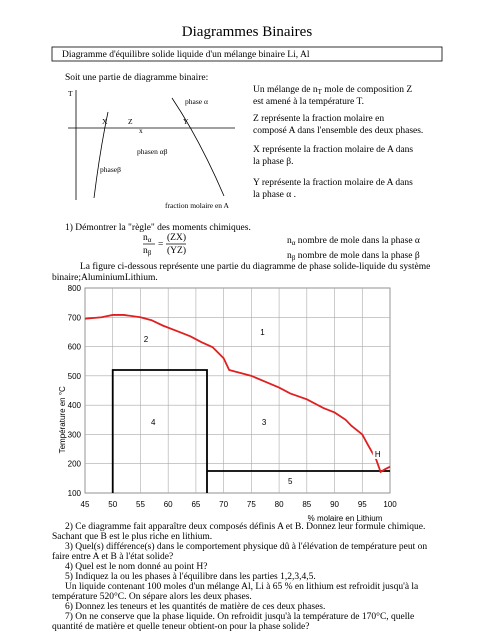 The image size is (495, 640). I want to click on question-line: faire entre A et B à l'état solide?, so click(112, 556).